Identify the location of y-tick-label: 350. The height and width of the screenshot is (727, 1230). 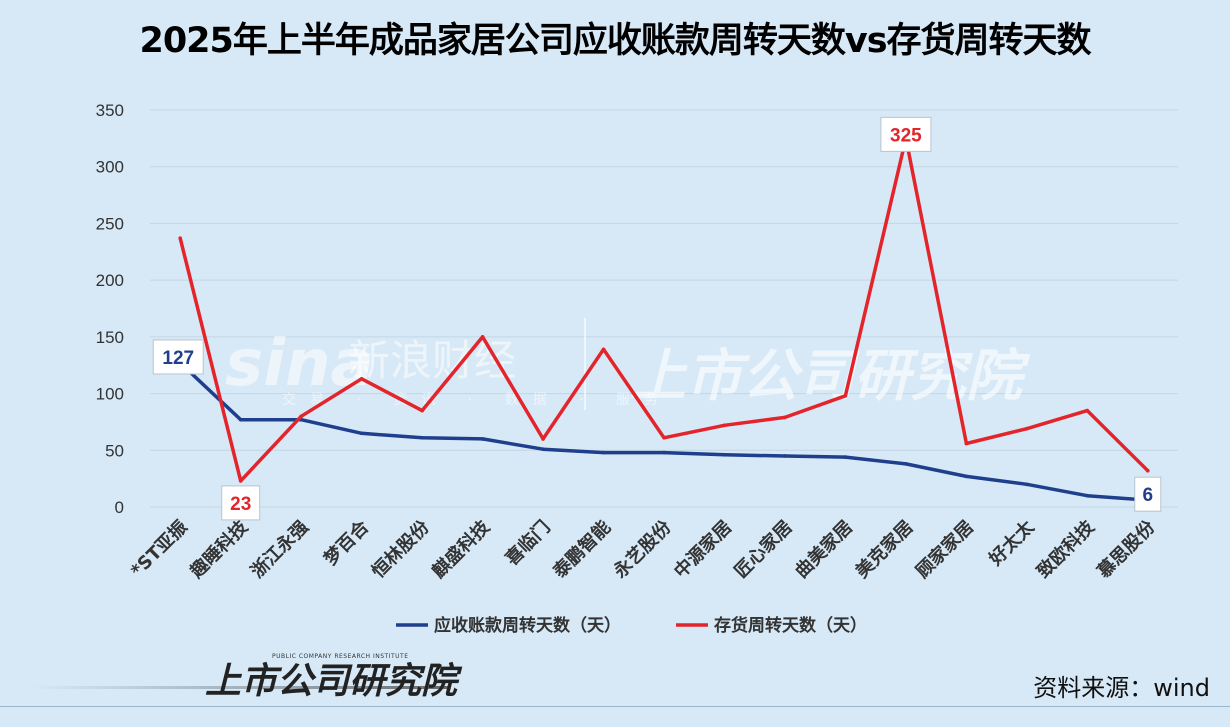
(110, 110).